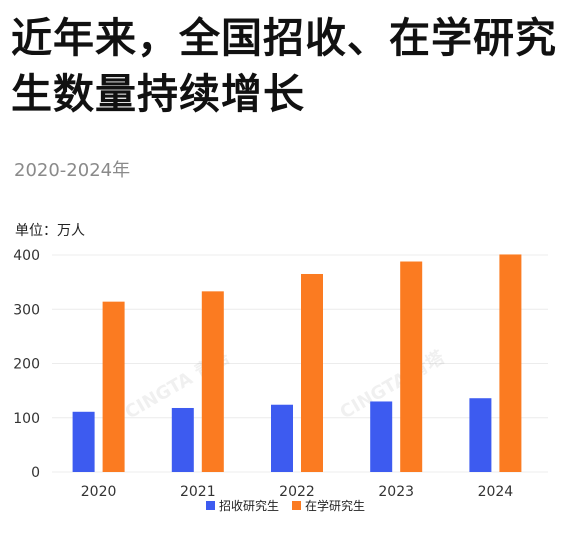  Describe the element at coordinates (335, 505) in the screenshot. I see `legend-label: 在学研究生` at that location.